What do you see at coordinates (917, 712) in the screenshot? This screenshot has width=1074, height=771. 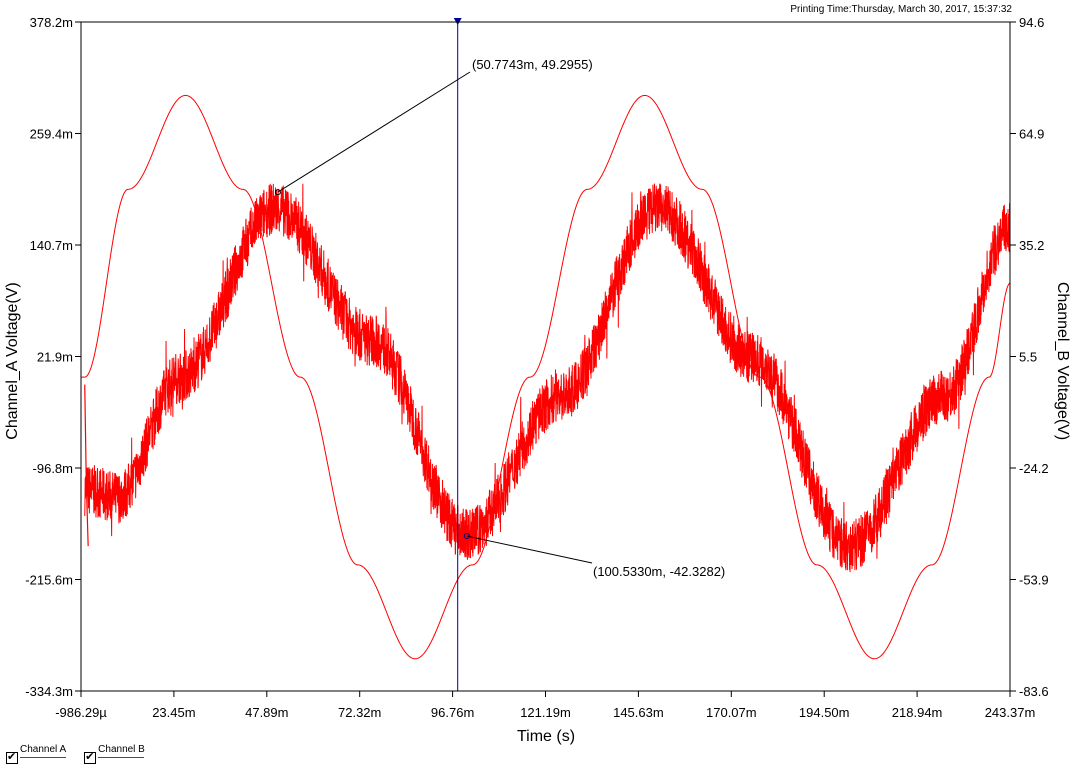 I see `x-tick-label: 218.94m` at bounding box center [917, 712].